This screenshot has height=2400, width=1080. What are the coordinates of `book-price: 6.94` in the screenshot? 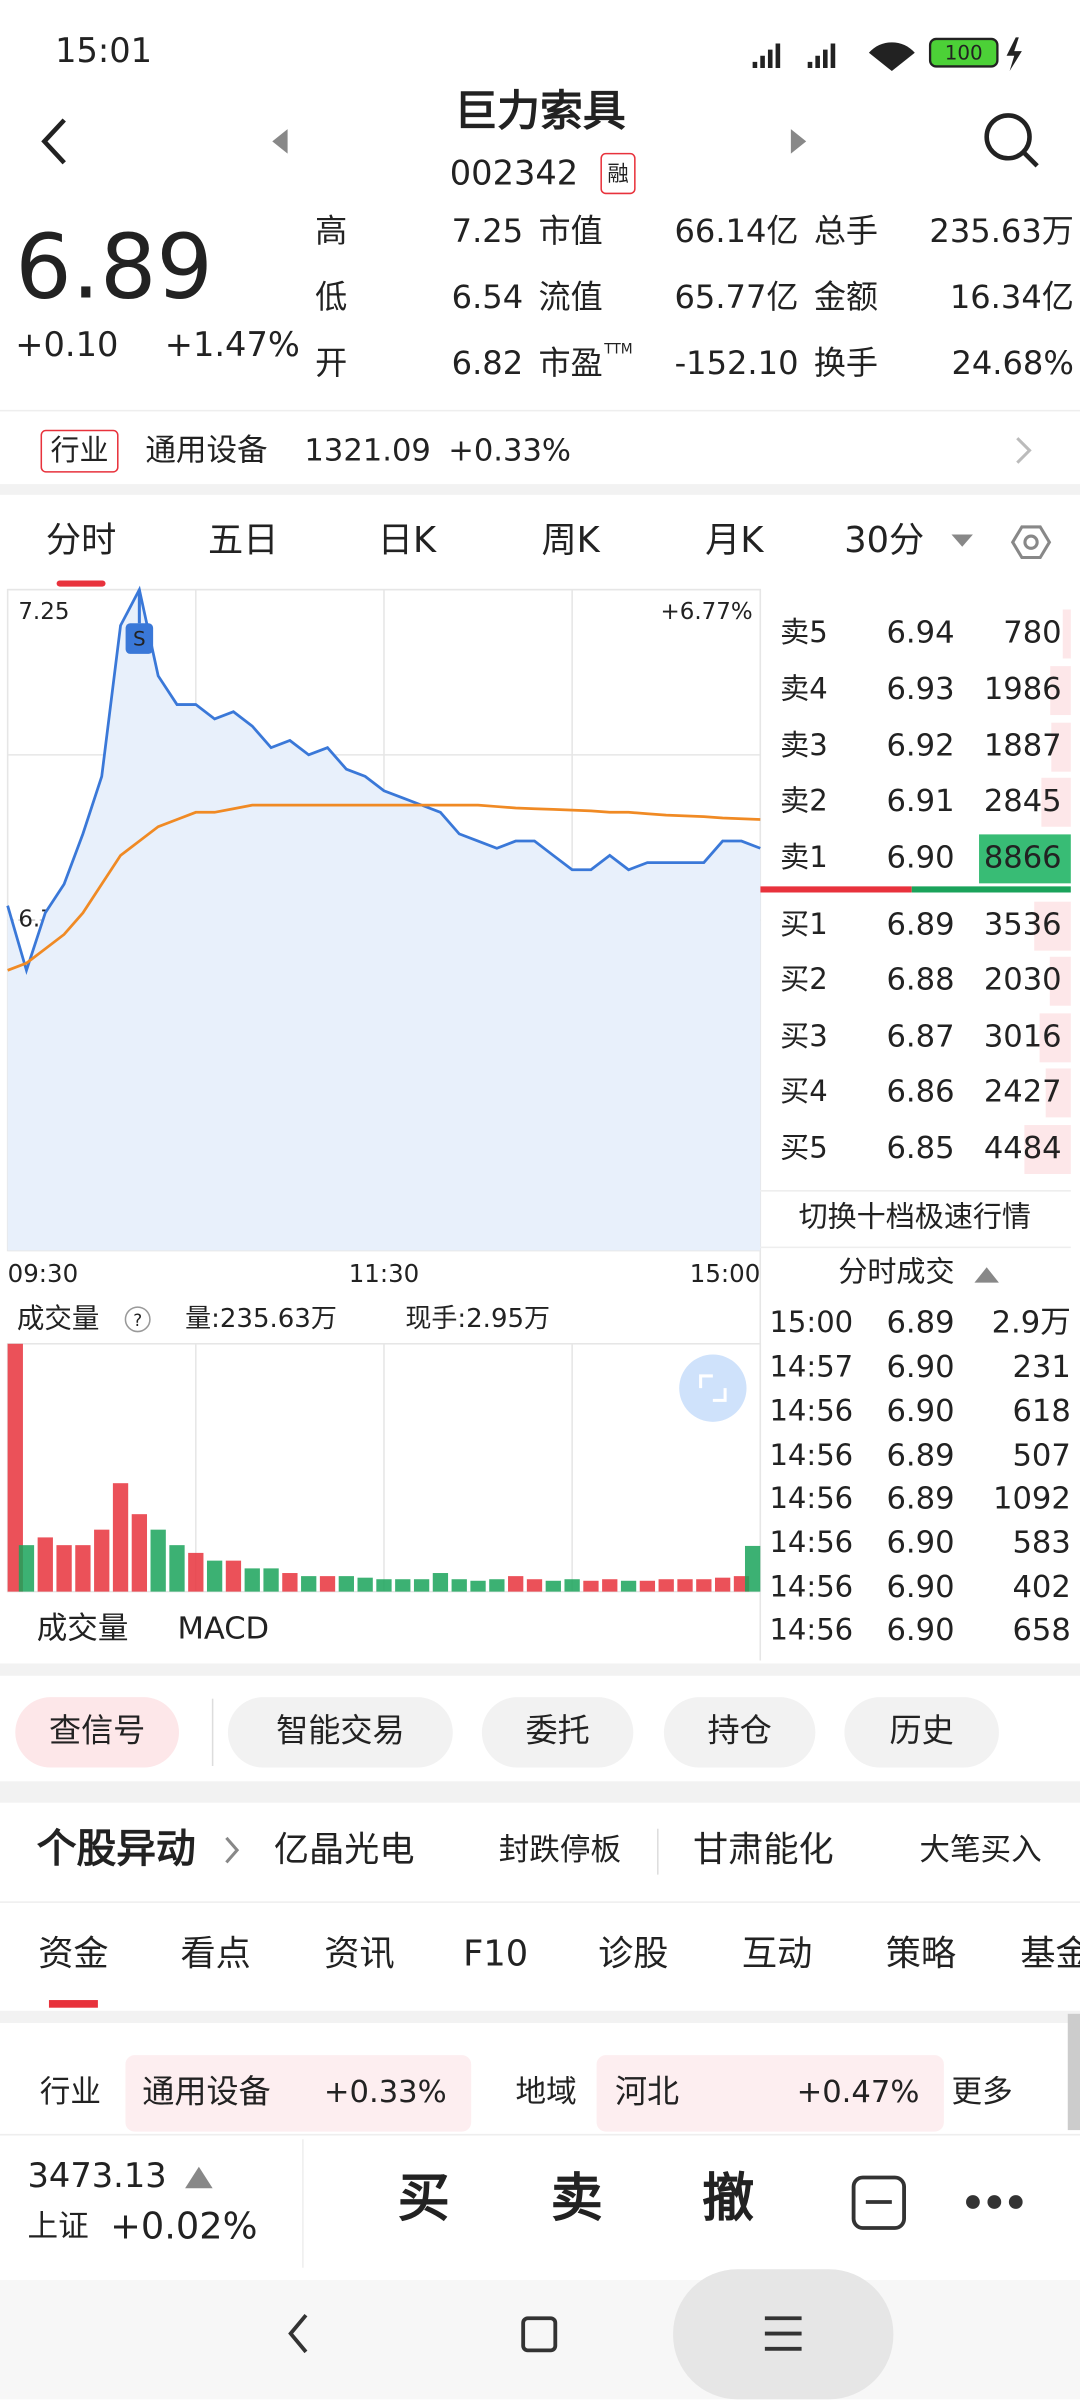 It's located at (920, 632).